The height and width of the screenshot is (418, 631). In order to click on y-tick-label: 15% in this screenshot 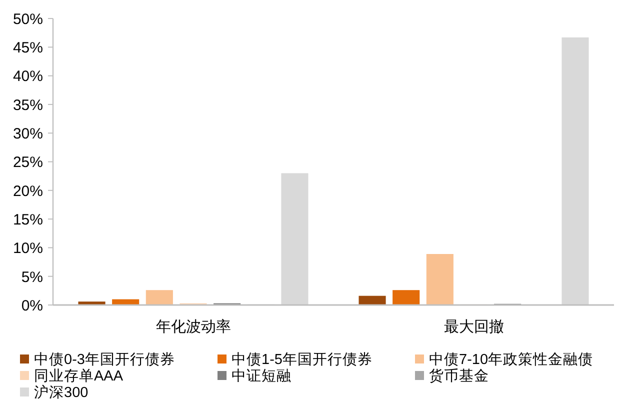, I will do `click(27, 219)`.